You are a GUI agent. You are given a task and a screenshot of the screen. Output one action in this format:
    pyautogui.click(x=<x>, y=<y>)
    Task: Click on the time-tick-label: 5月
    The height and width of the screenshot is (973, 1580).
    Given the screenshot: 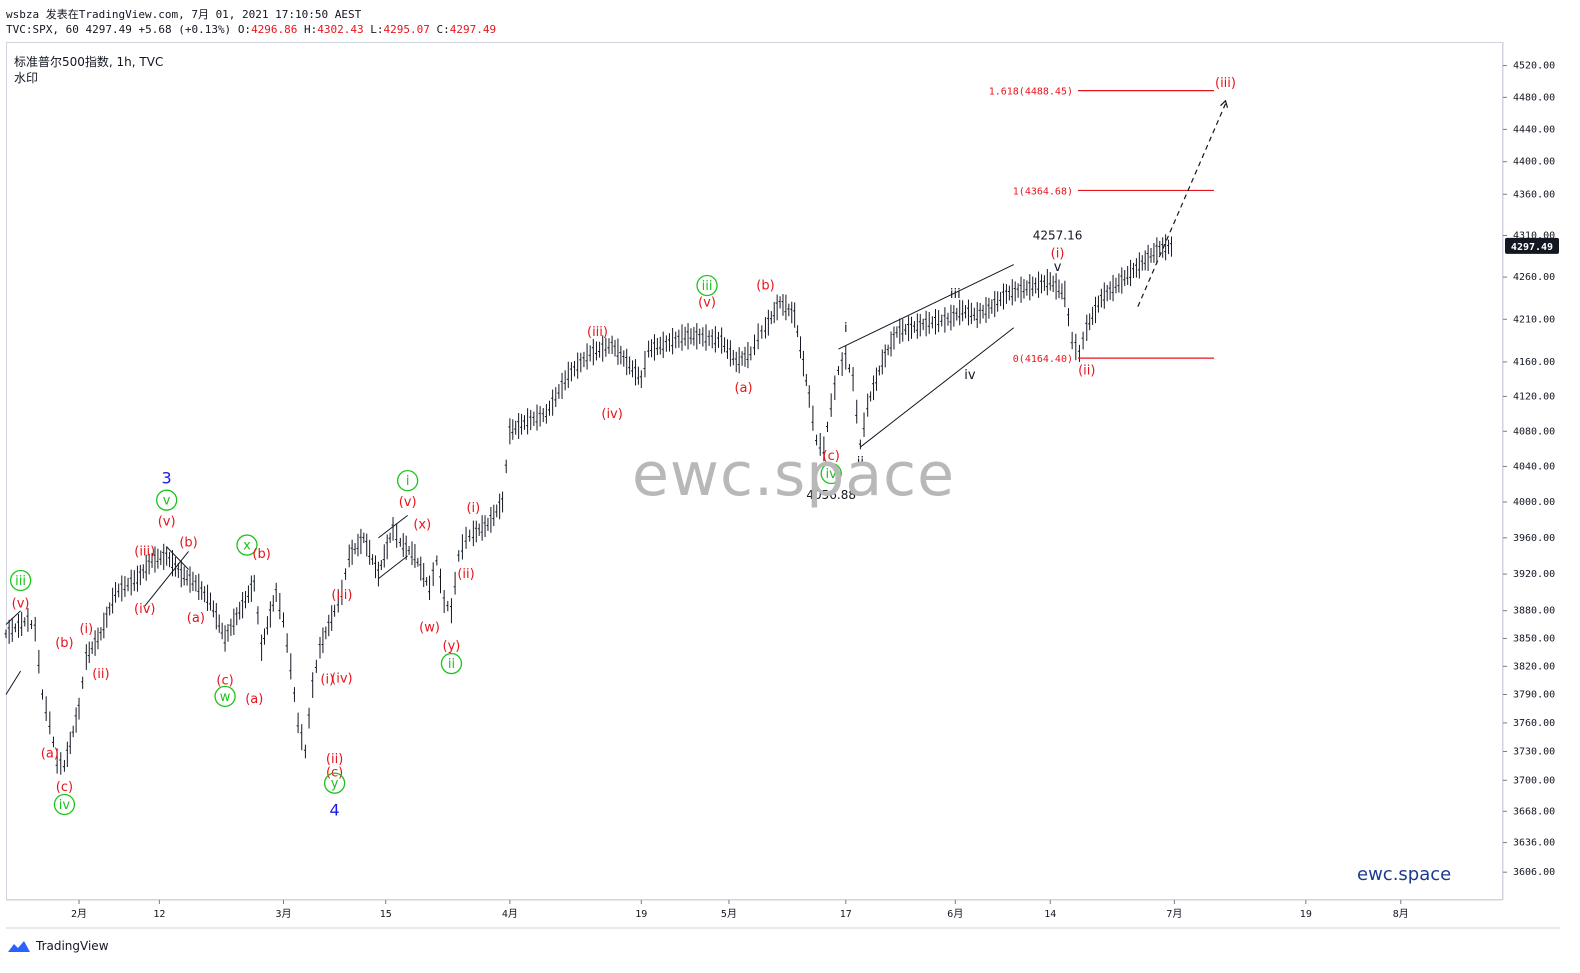 What is the action you would take?
    pyautogui.click(x=729, y=914)
    